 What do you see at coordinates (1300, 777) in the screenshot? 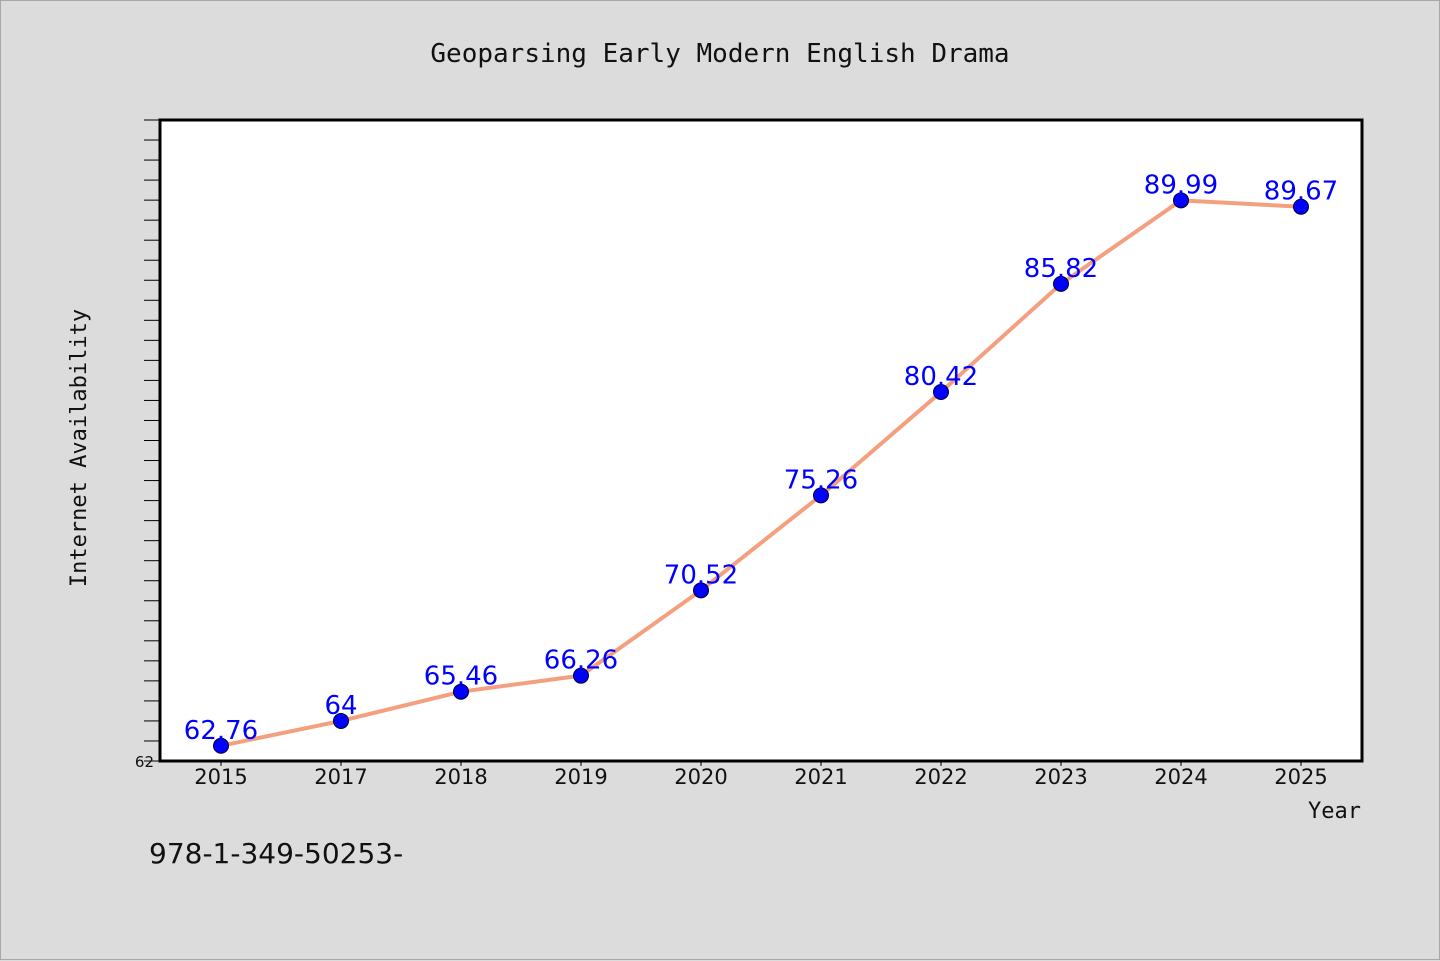
I see `x-tick-label: 2025` at bounding box center [1300, 777].